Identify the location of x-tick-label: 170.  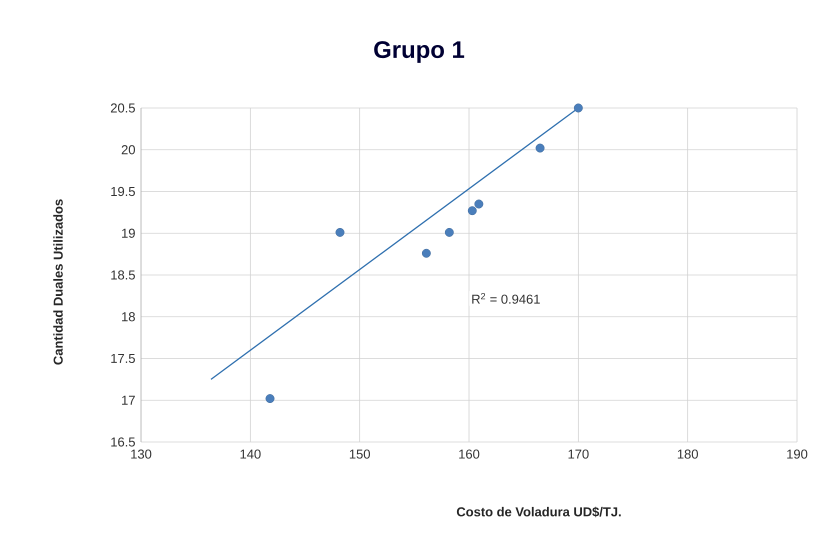
(578, 454).